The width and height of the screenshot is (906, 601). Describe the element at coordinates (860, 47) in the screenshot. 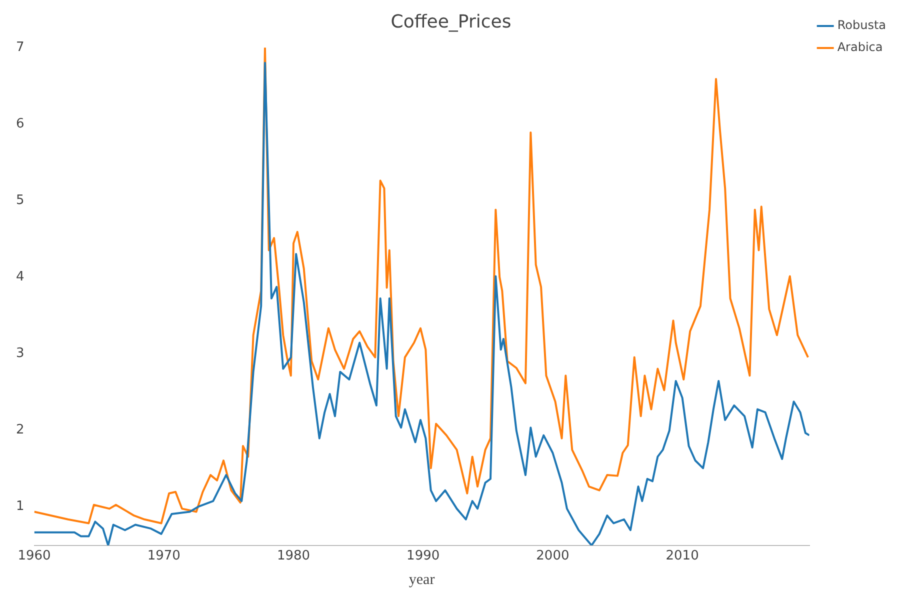

I see `legend-label: Arabica` at that location.